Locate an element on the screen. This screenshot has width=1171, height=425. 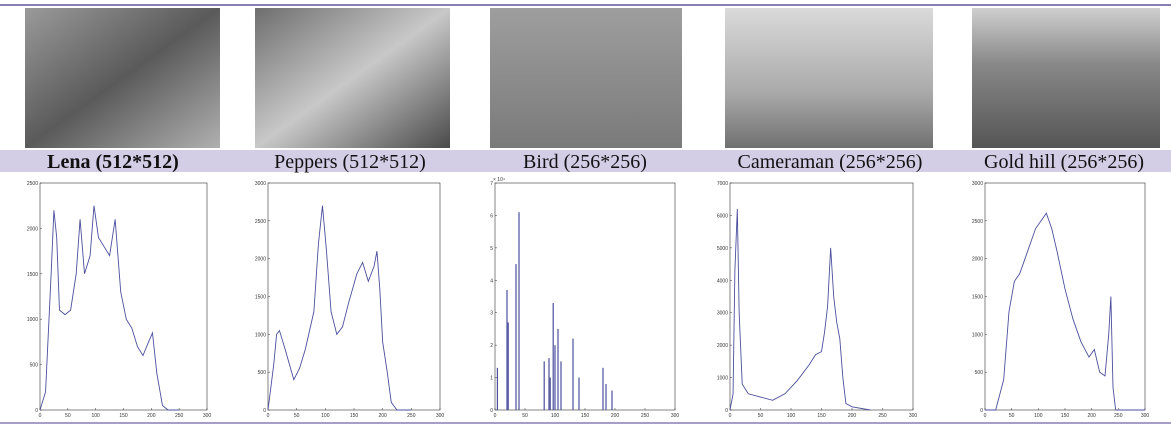
y-tick-label: 2 is located at coordinates (491, 346).